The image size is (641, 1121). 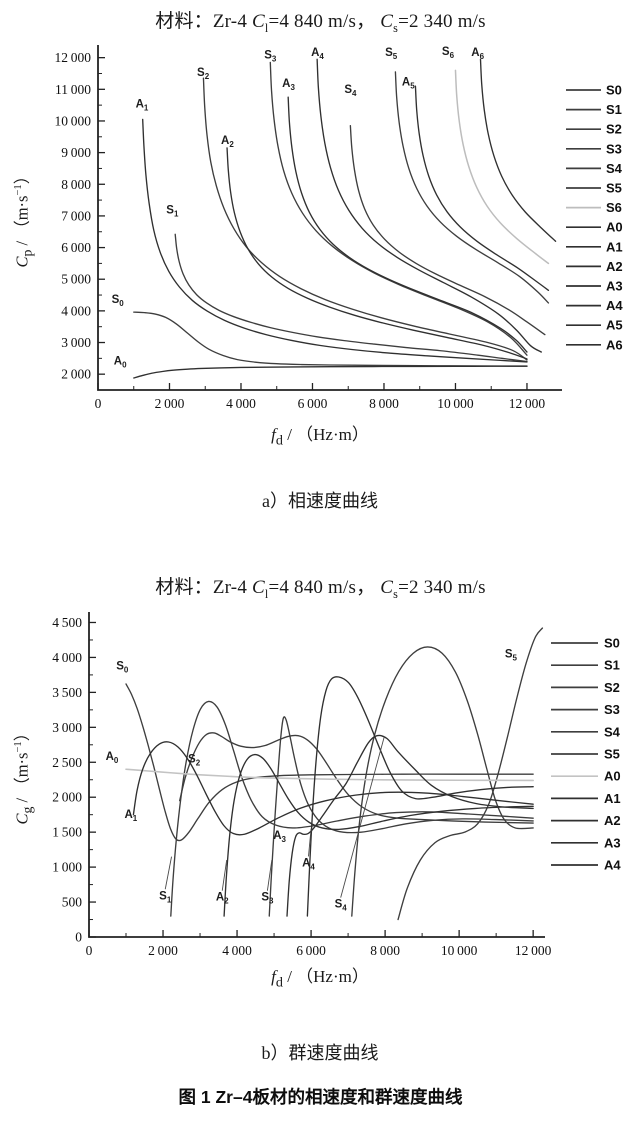 What do you see at coordinates (266, 27) in the screenshot?
I see `cl-subscript: l` at bounding box center [266, 27].